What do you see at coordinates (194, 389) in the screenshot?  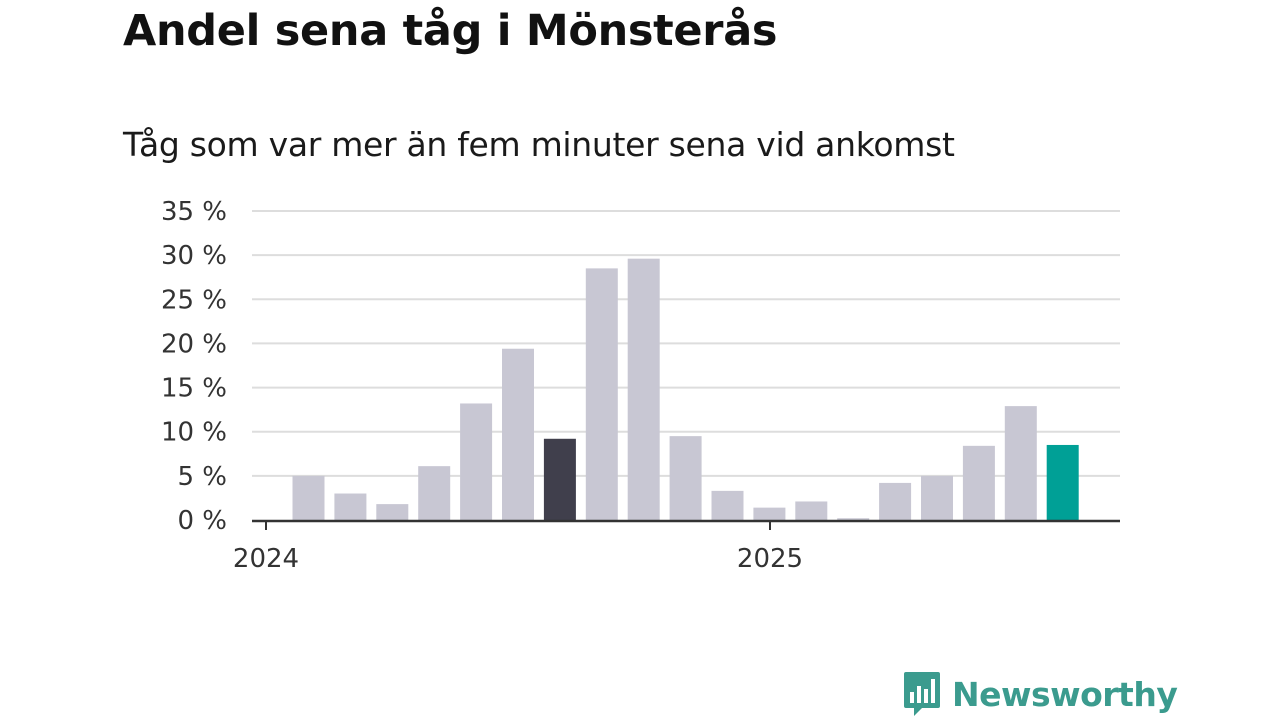 I see `y-tick-label: 15 %` at bounding box center [194, 389].